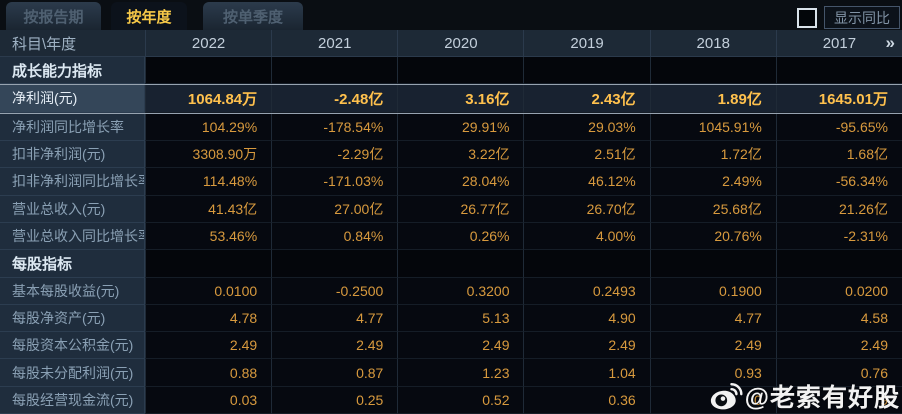  What do you see at coordinates (208, 127) in the screenshot?
I see `cell-value: 104.29%` at bounding box center [208, 127].